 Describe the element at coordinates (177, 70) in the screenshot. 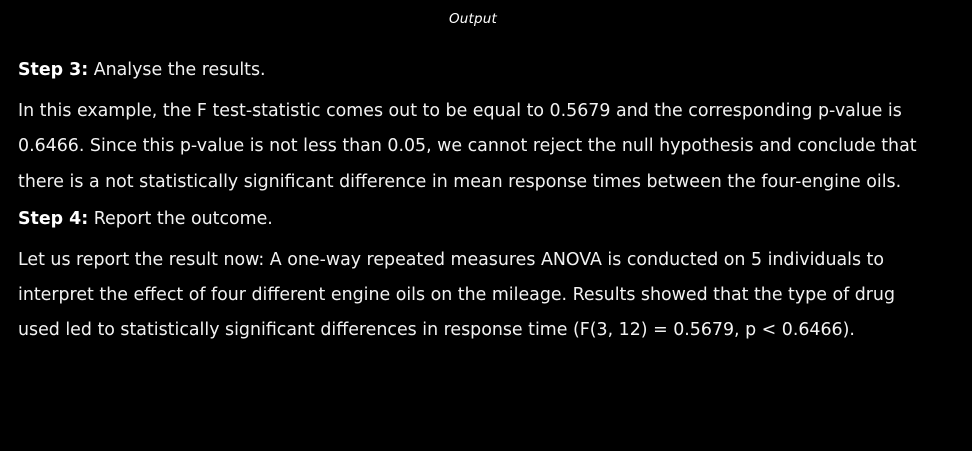

I see `step-3-title: Analyse the results.` at that location.